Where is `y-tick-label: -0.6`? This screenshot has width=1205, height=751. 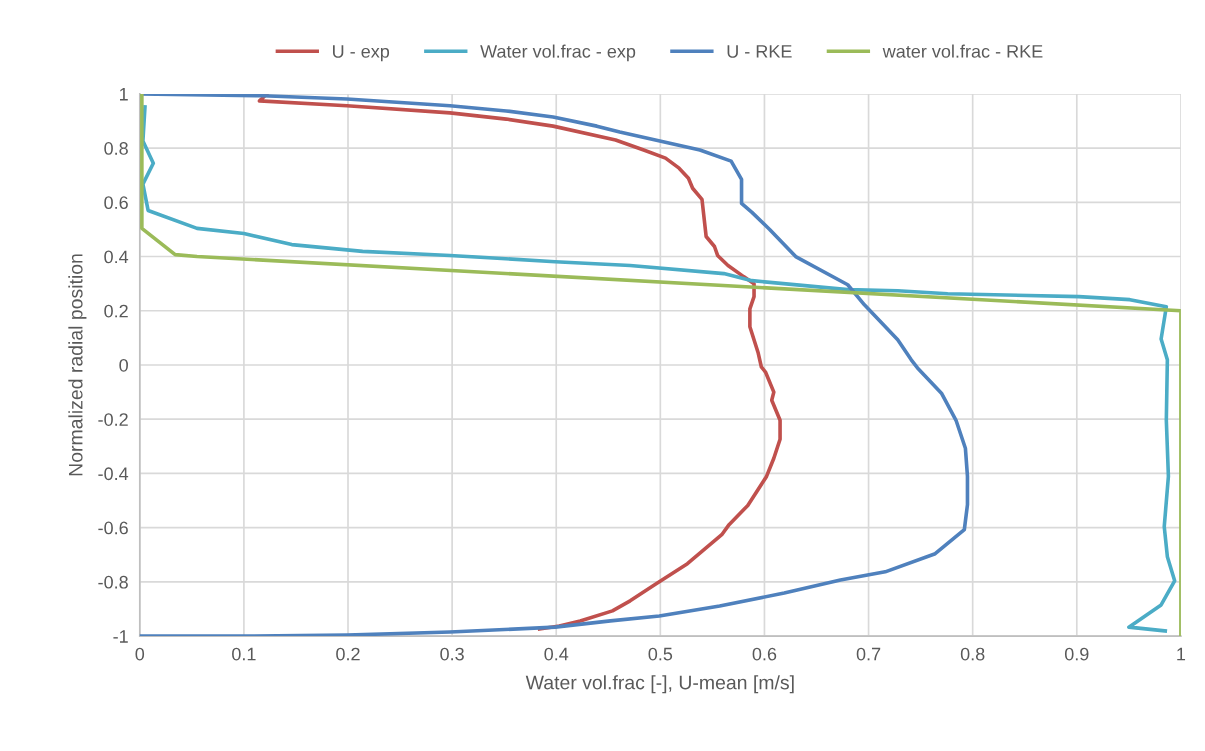 y-tick-label: -0.6 is located at coordinates (113, 528).